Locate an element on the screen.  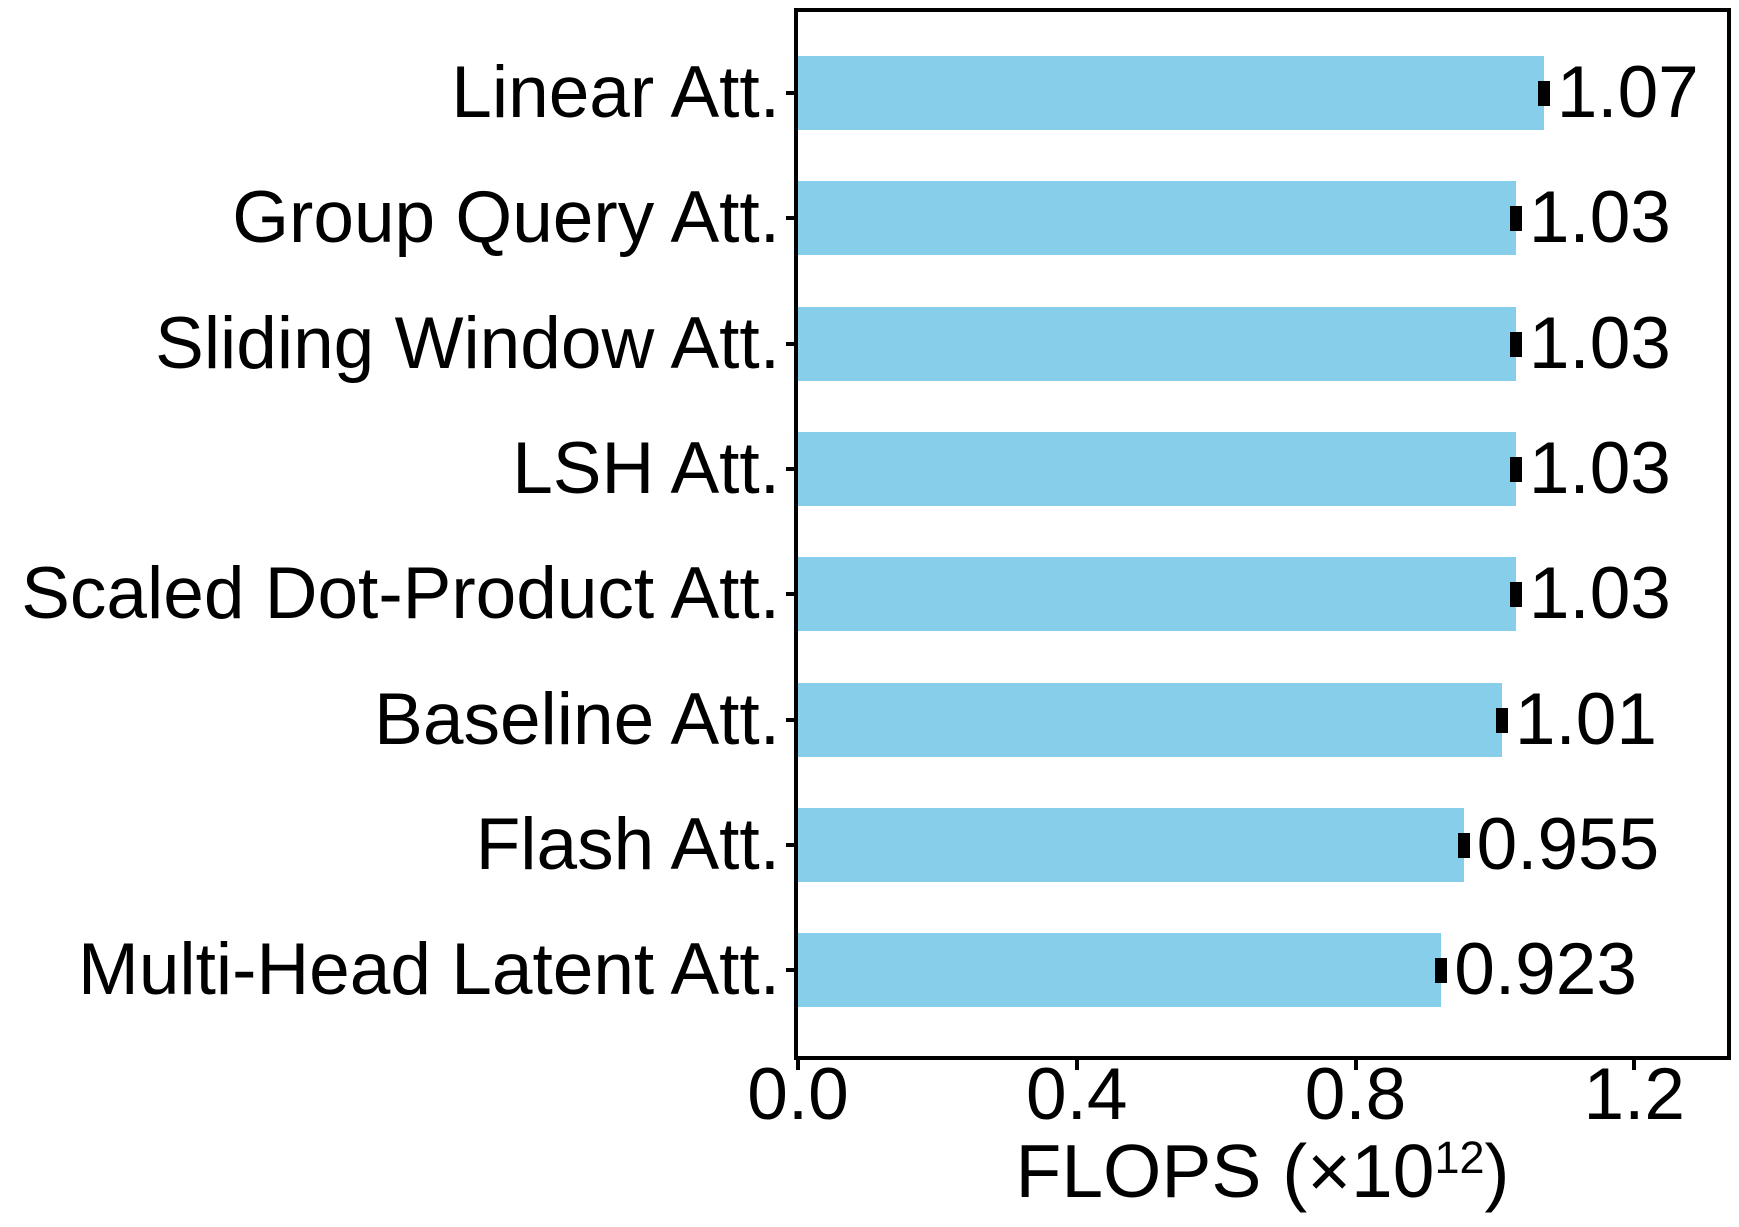
category-label: Sliding Window Att. is located at coordinates (467, 343).